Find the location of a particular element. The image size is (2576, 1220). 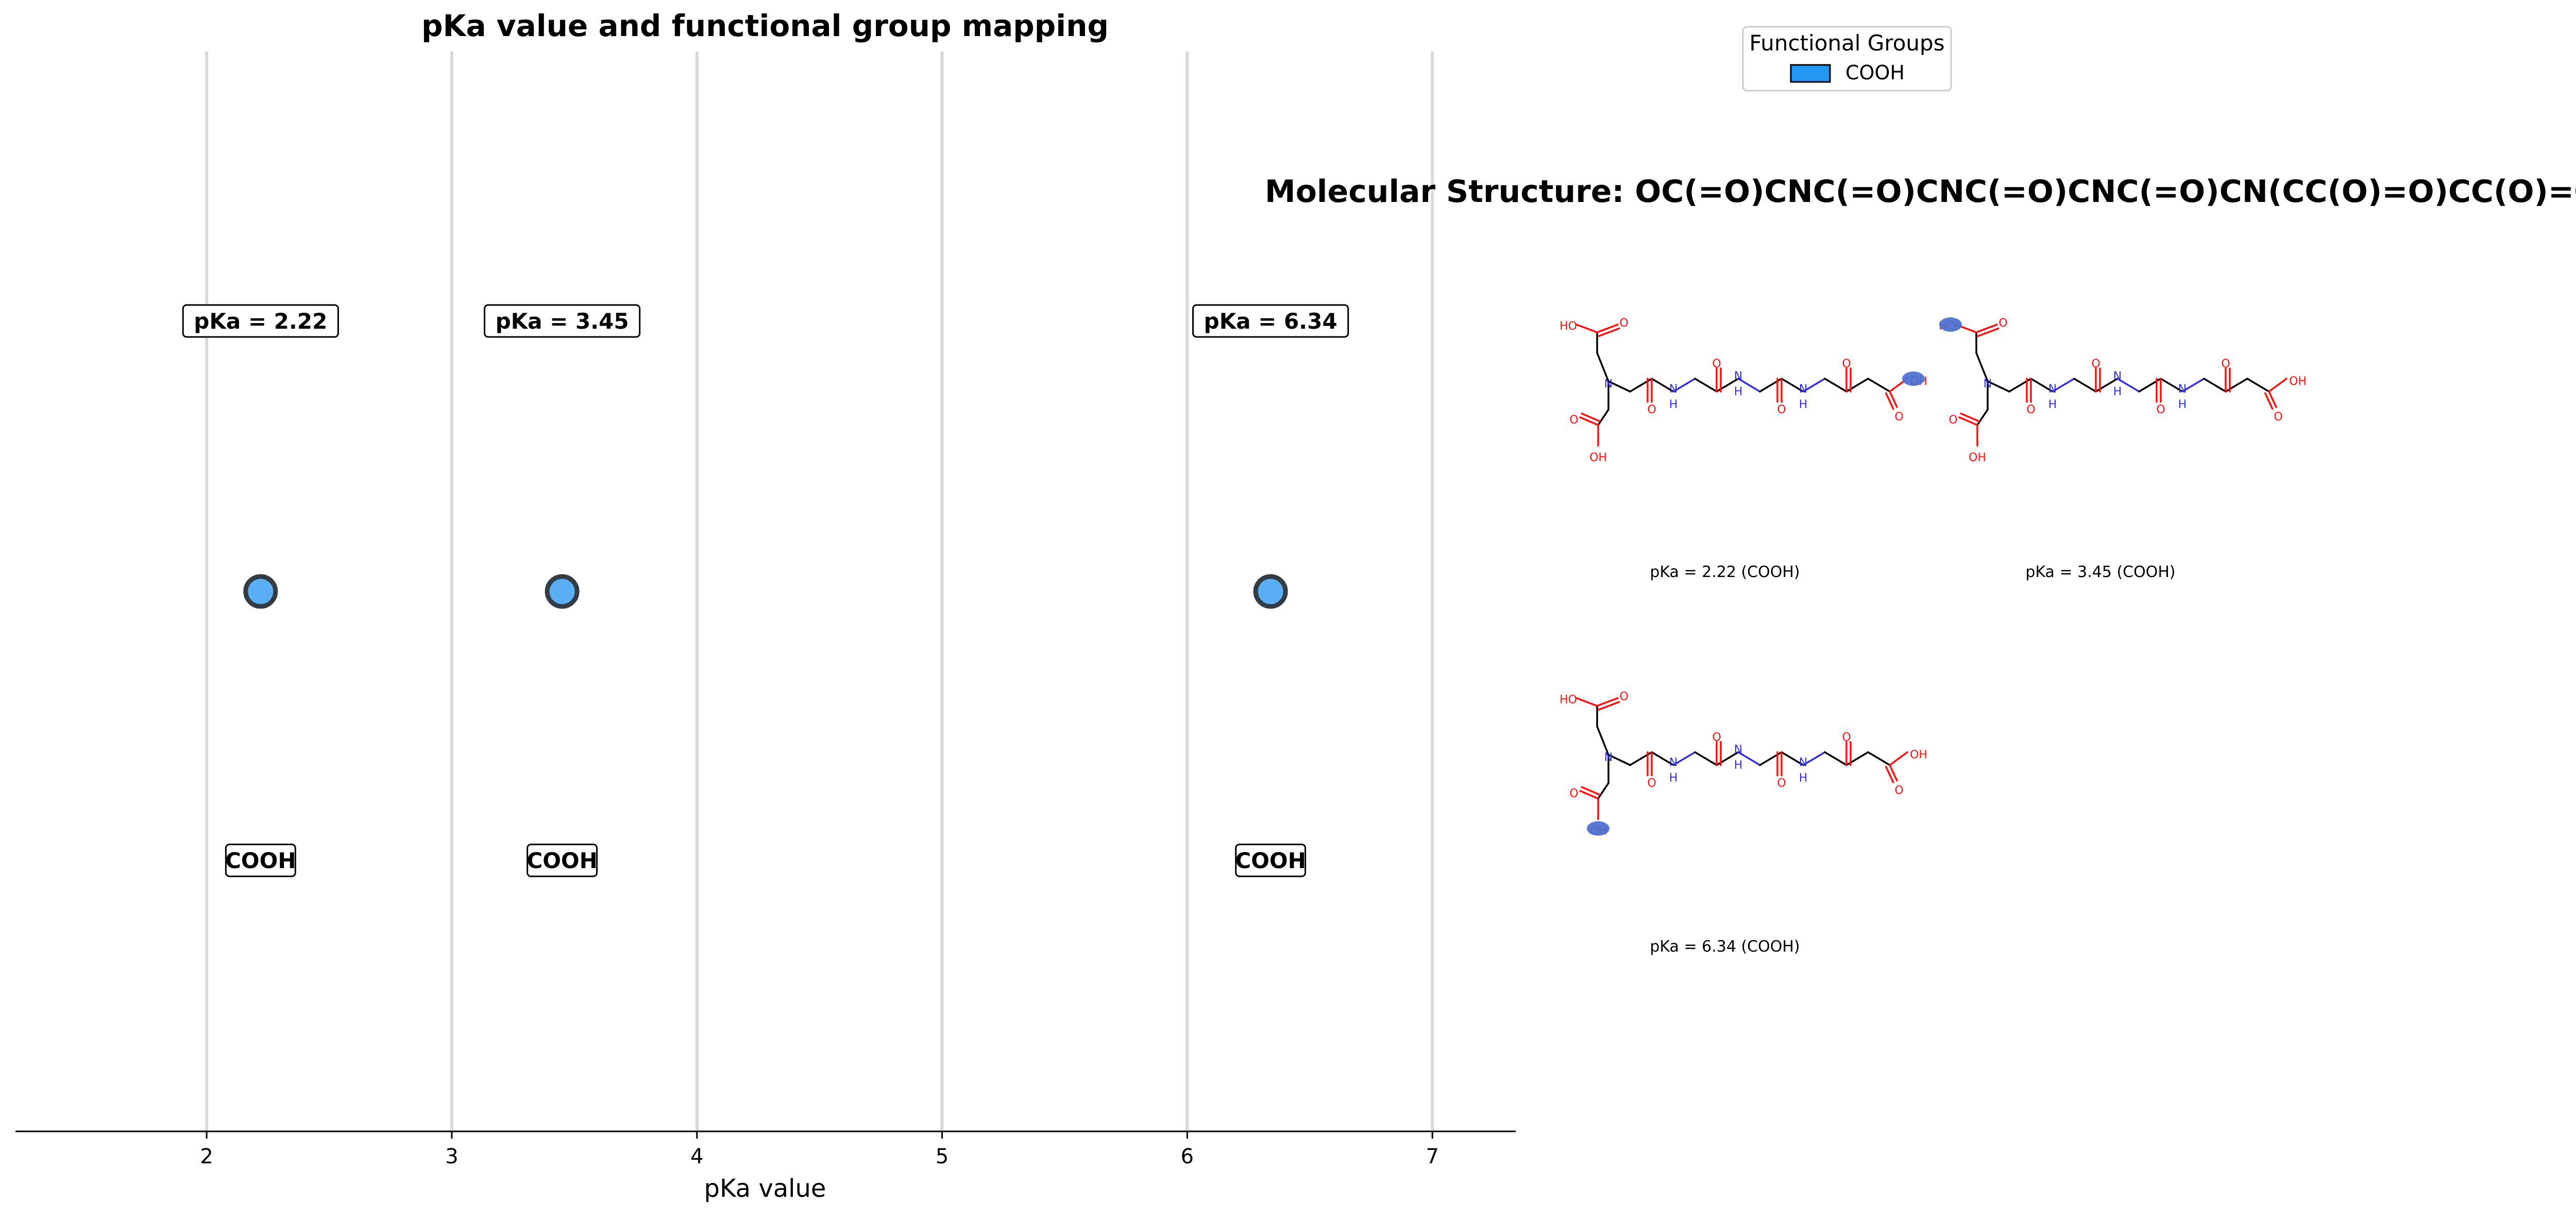

pka-label-2-box is located at coordinates (562, 321).